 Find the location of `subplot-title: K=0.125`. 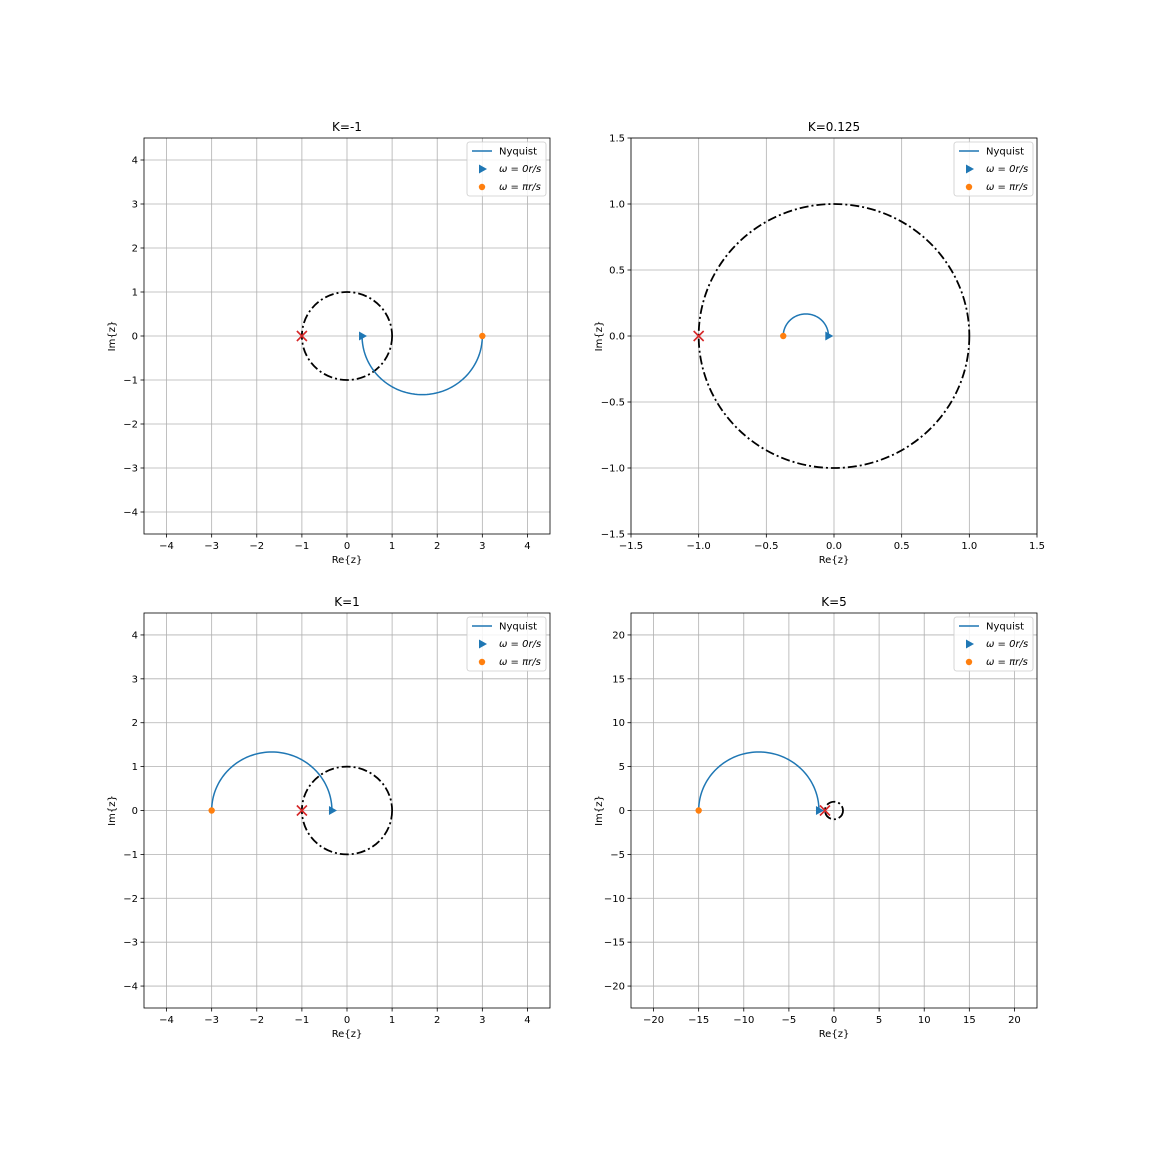

subplot-title: K=0.125 is located at coordinates (834, 127).